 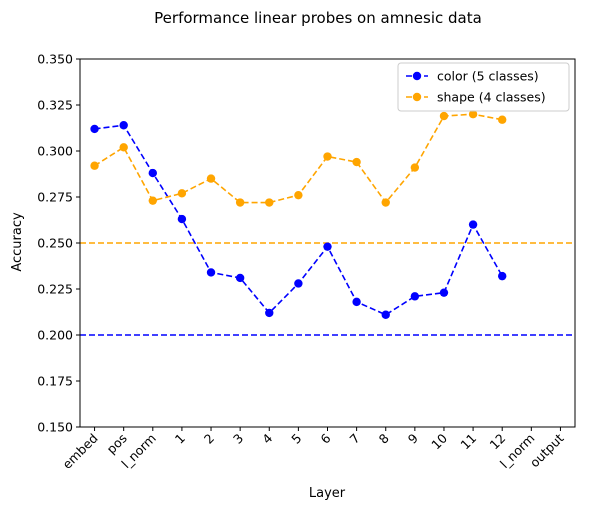 I want to click on y-tick-label-0: 0.150, so click(x=55, y=427).